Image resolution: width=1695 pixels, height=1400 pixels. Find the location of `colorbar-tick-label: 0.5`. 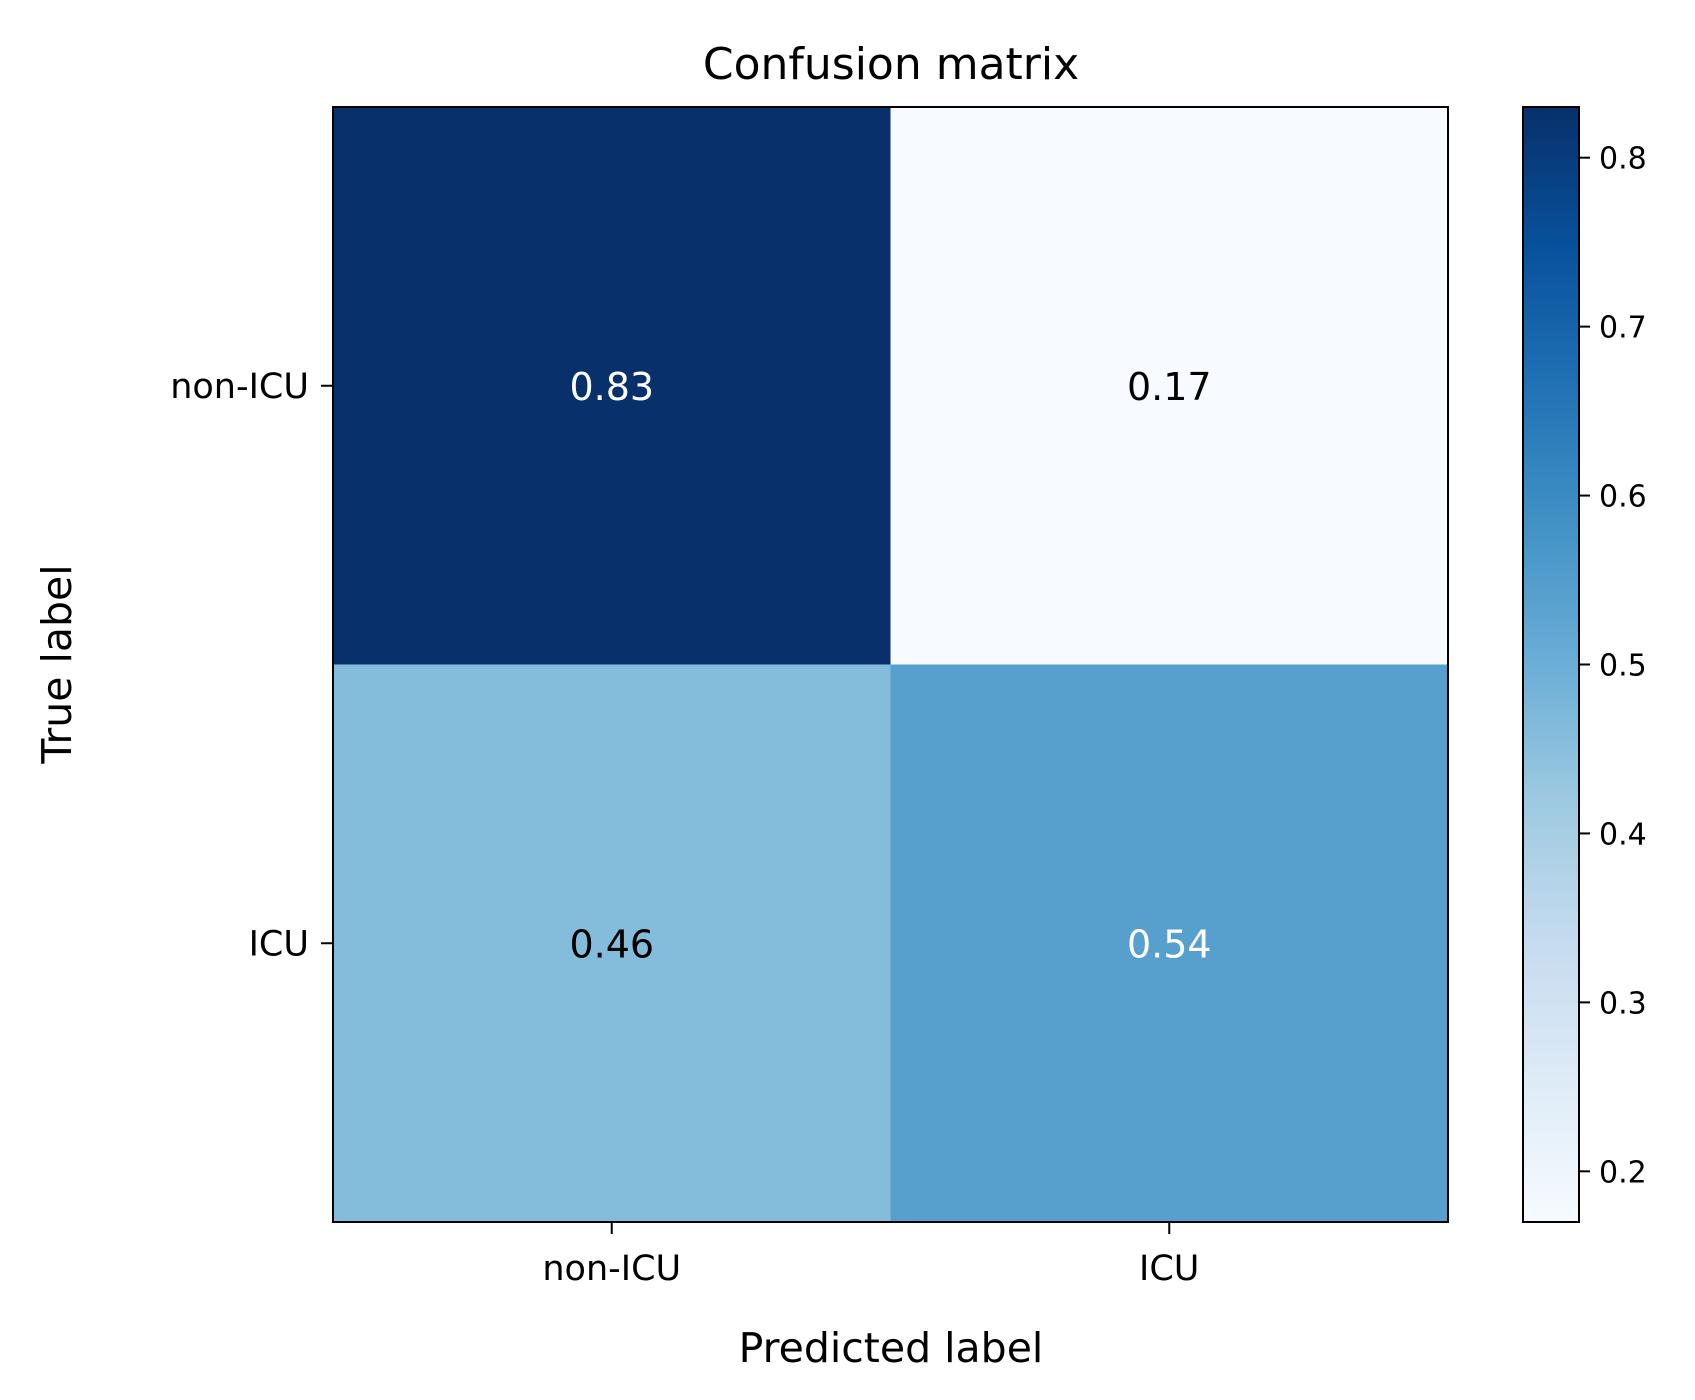

colorbar-tick-label: 0.5 is located at coordinates (1623, 666).